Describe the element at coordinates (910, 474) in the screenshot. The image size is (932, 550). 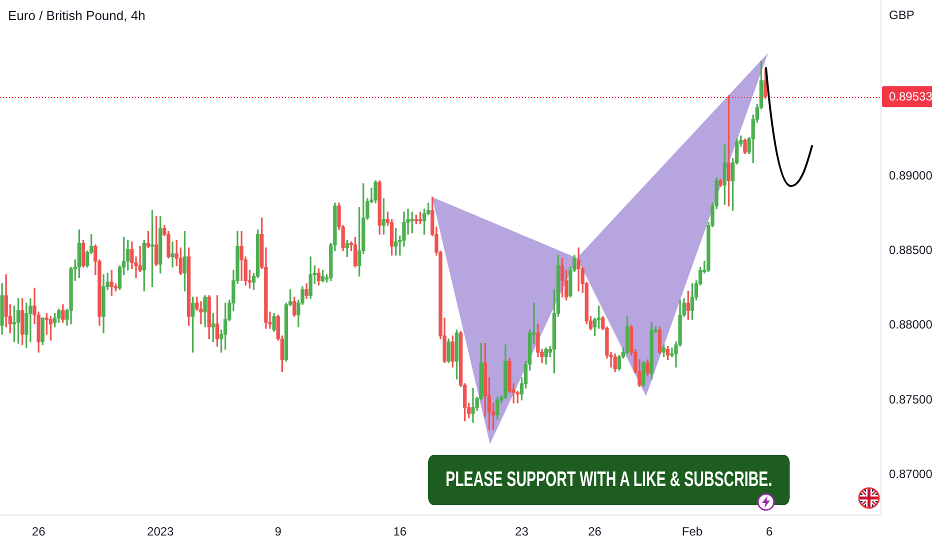
I see `y-tick-label: 0.87000` at that location.